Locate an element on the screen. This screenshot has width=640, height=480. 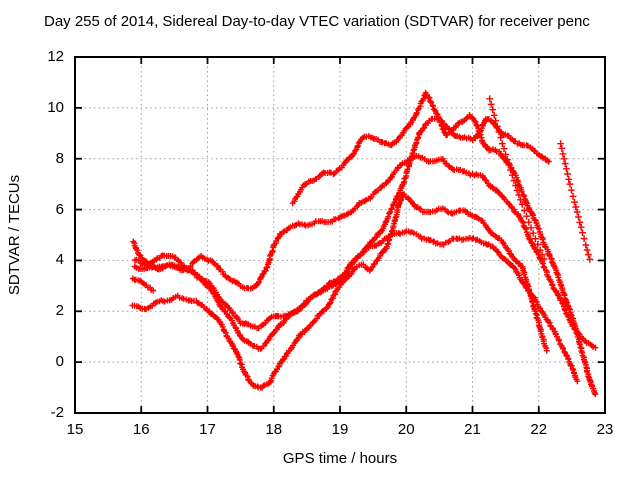
y-tick-label: 6 is located at coordinates (59, 209).